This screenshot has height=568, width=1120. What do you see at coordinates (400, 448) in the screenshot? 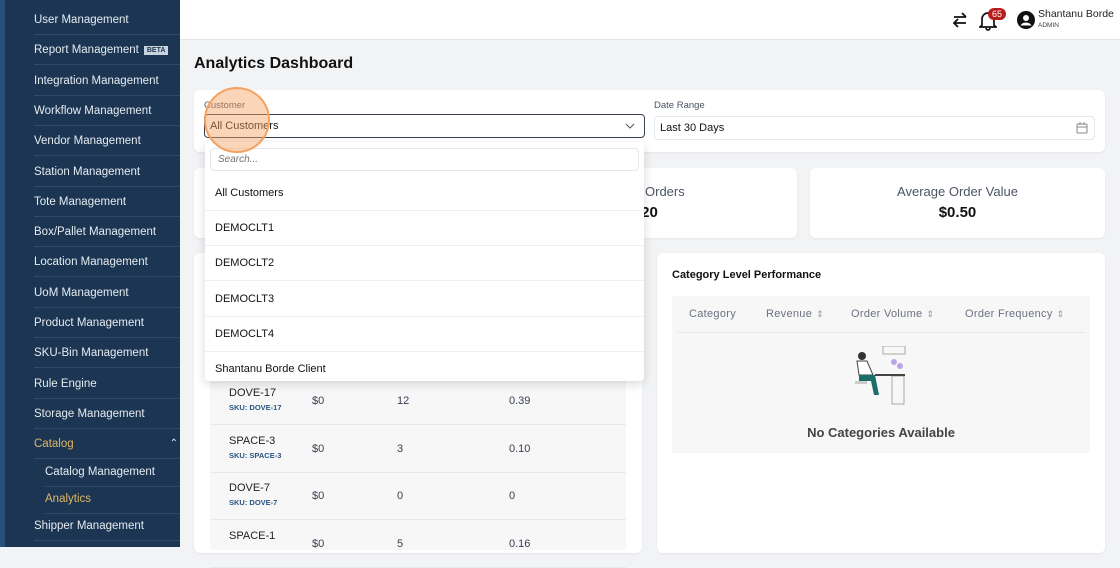
I see `product-volume: 3` at bounding box center [400, 448].